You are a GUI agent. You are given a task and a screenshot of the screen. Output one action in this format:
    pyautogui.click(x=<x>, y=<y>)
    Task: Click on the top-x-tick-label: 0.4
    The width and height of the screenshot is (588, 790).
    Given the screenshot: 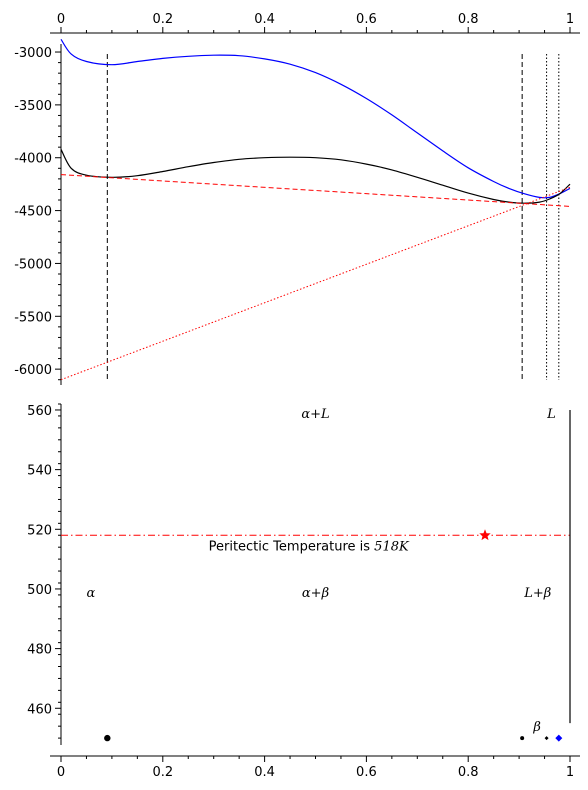 What is the action you would take?
    pyautogui.click(x=264, y=19)
    